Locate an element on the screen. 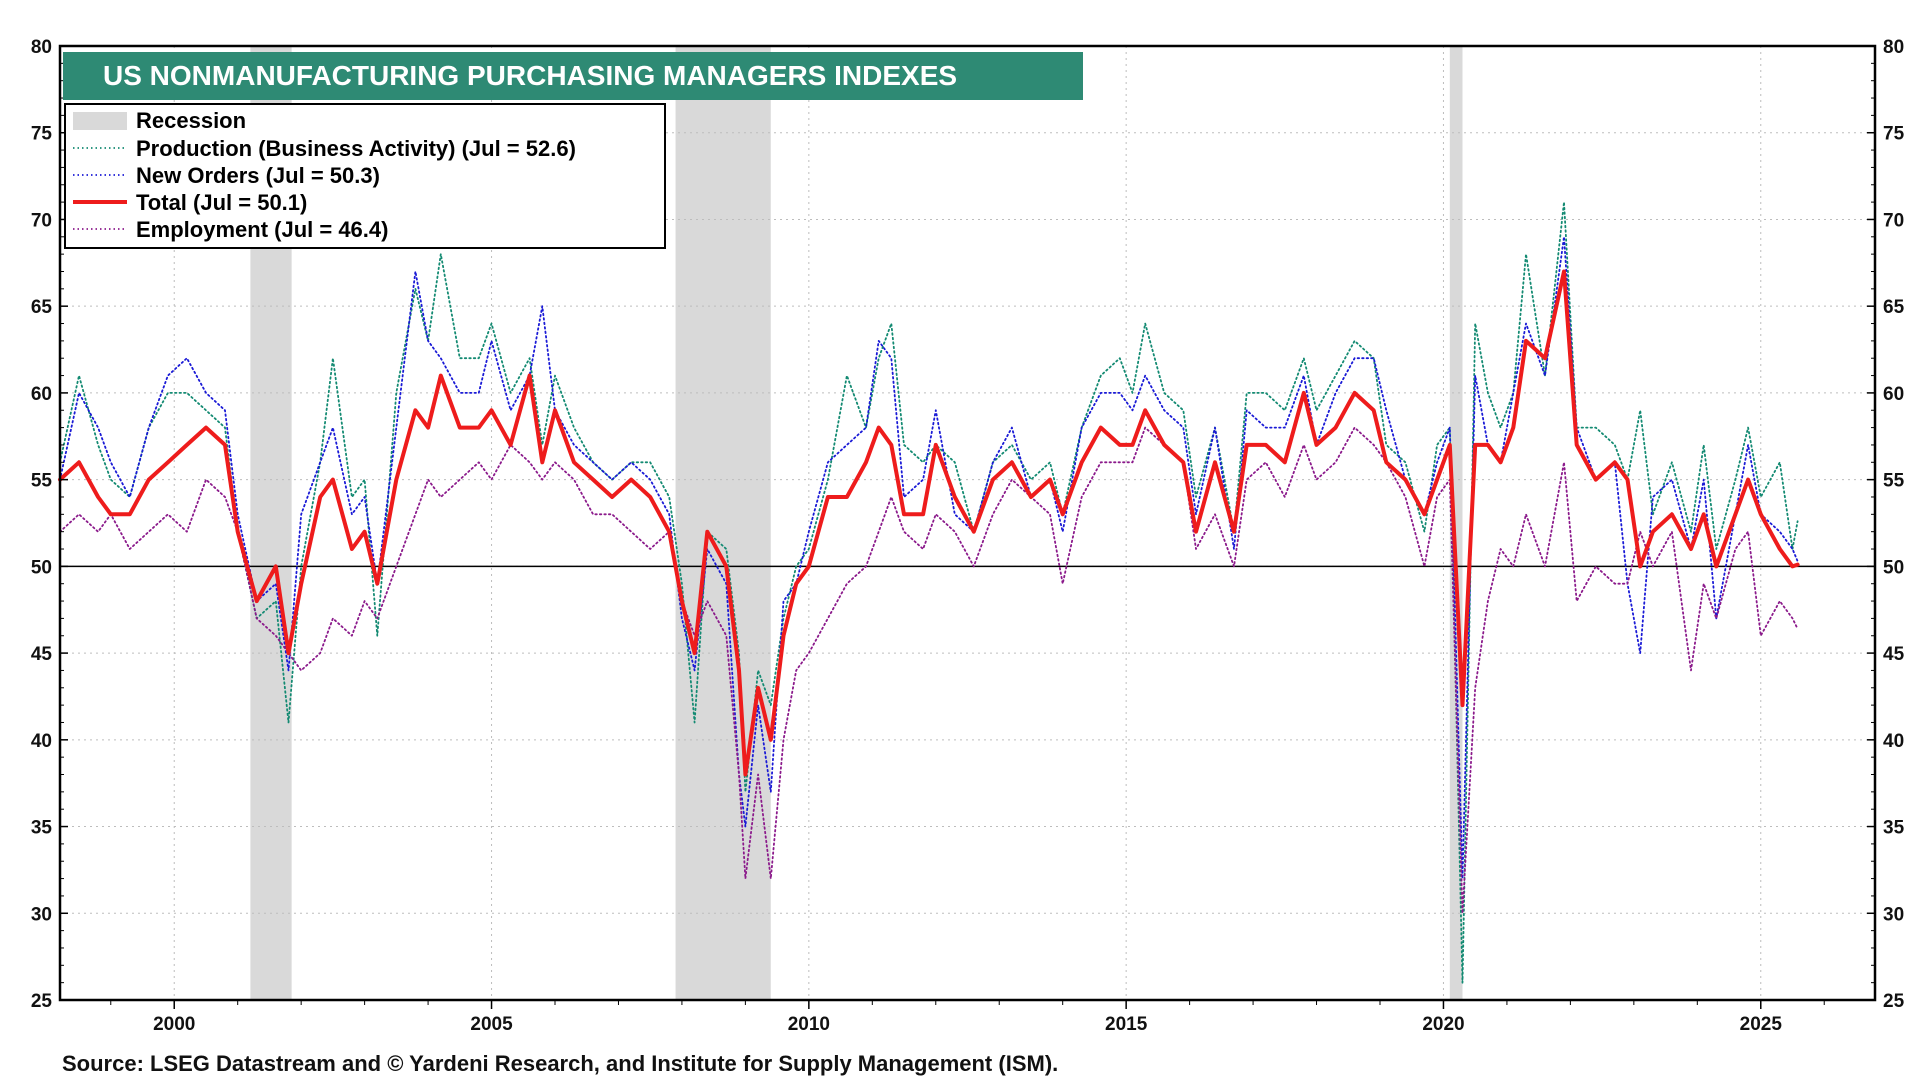  y-tick-label-left-9: 70 is located at coordinates (41, 220).